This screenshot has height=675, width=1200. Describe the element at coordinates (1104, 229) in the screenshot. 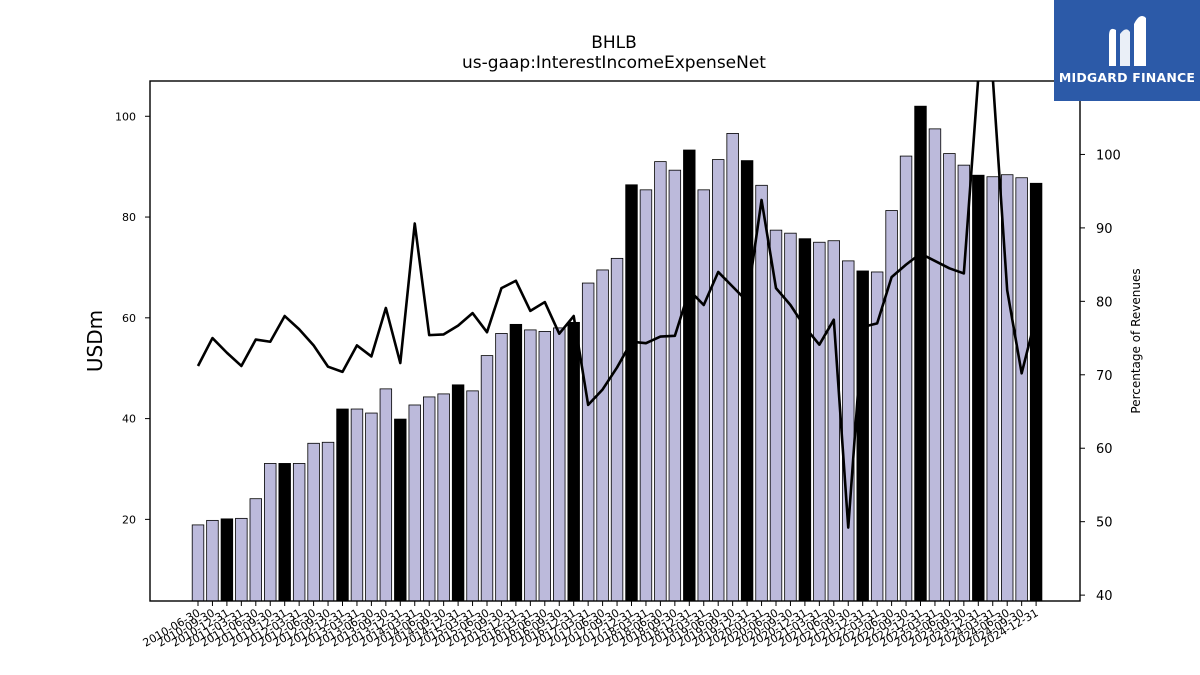

I see `y-right-tick-label: 90` at that location.